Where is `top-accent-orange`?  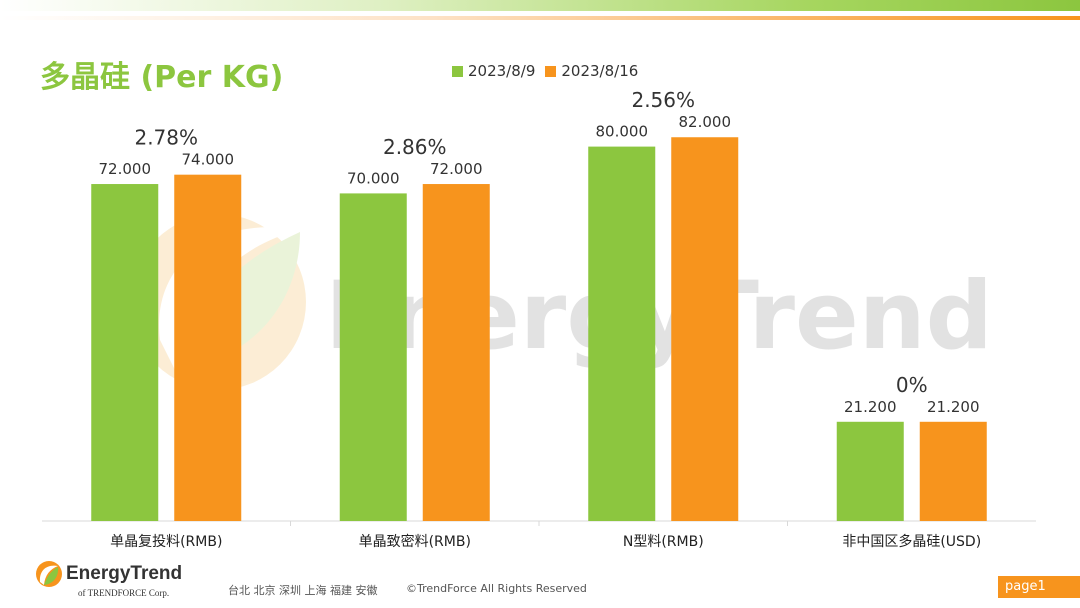 top-accent-orange is located at coordinates (540, 18).